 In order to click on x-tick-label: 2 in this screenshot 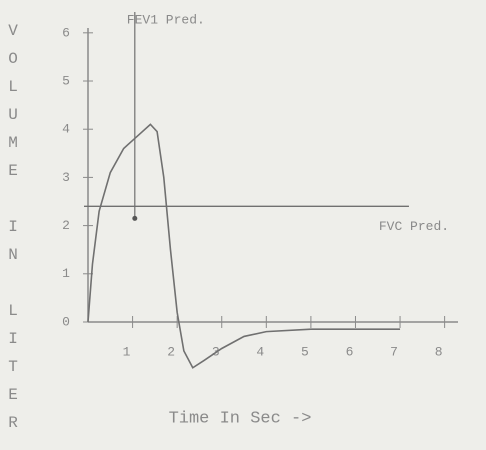, I will do `click(171, 351)`.